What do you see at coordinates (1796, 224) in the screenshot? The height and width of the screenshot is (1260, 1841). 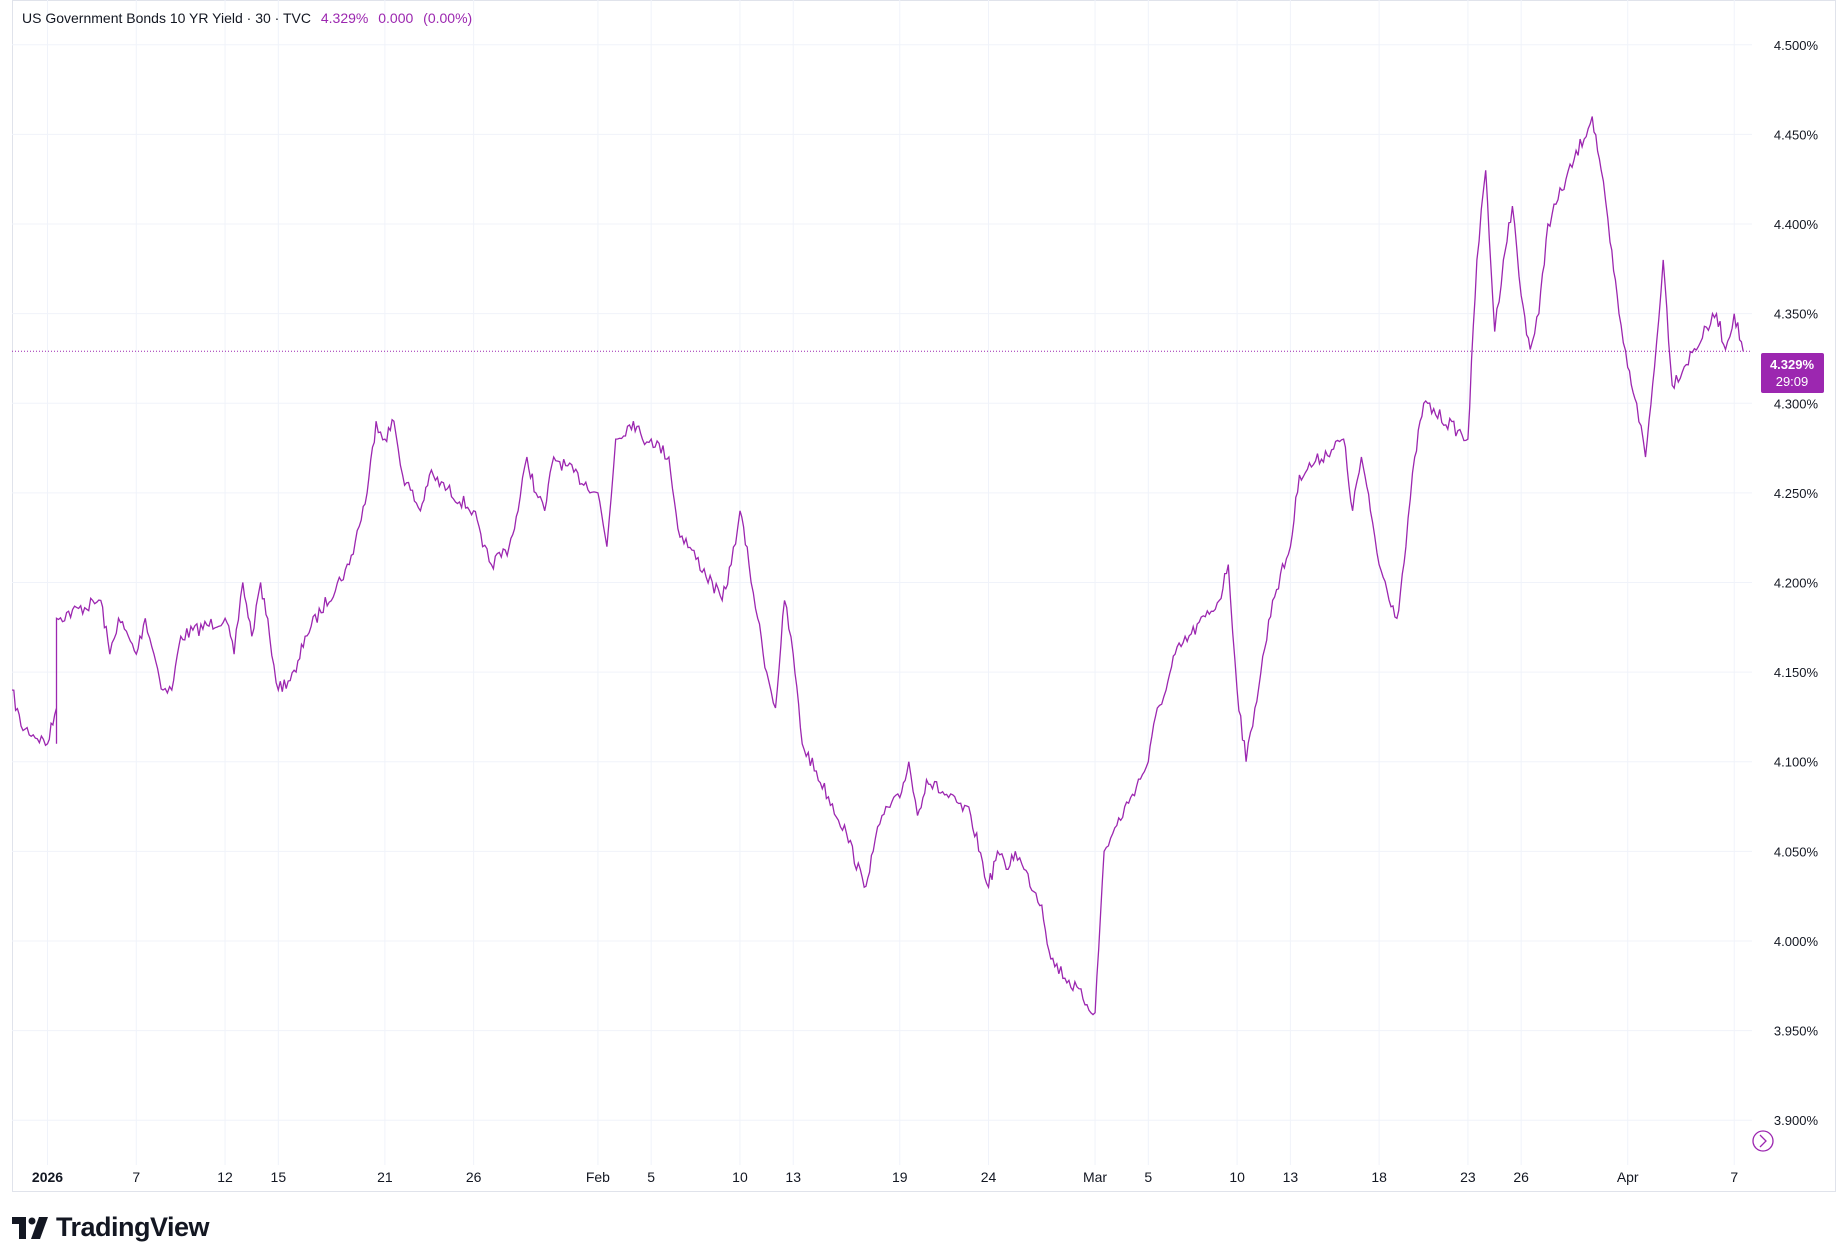 I see `y-tick-label: 4.400%` at bounding box center [1796, 224].